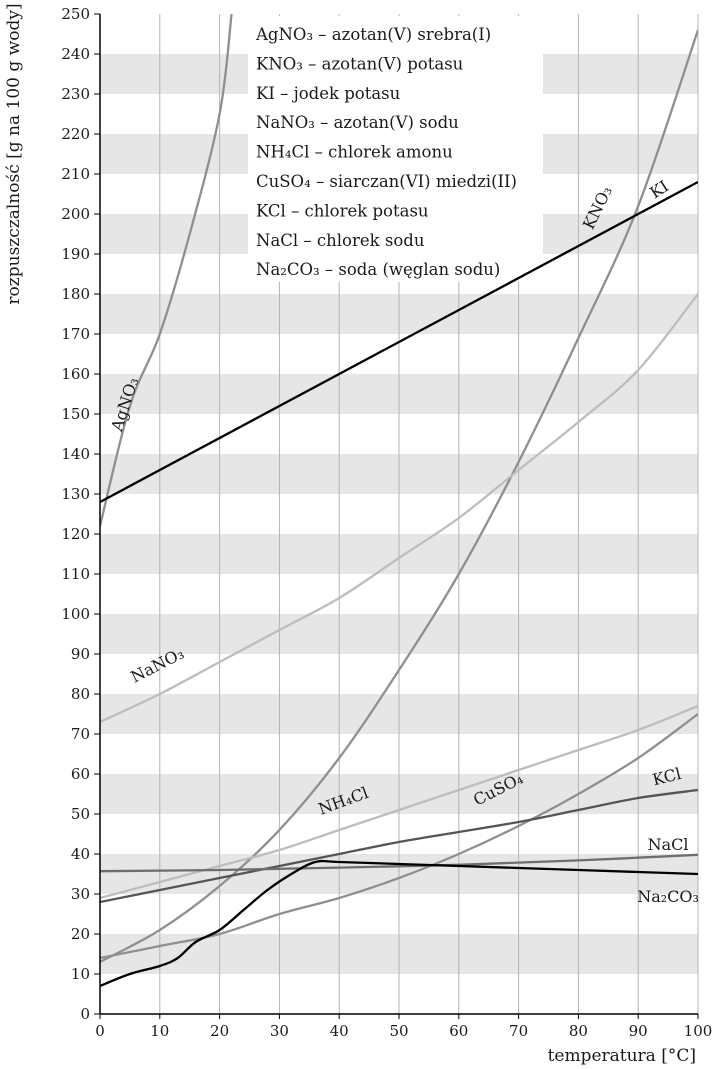 Image resolution: width=712 pixels, height=1069 pixels. Describe the element at coordinates (378, 269) in the screenshot. I see `legend-item: Na₂CO₃ – soda (węglan sodu)` at that location.